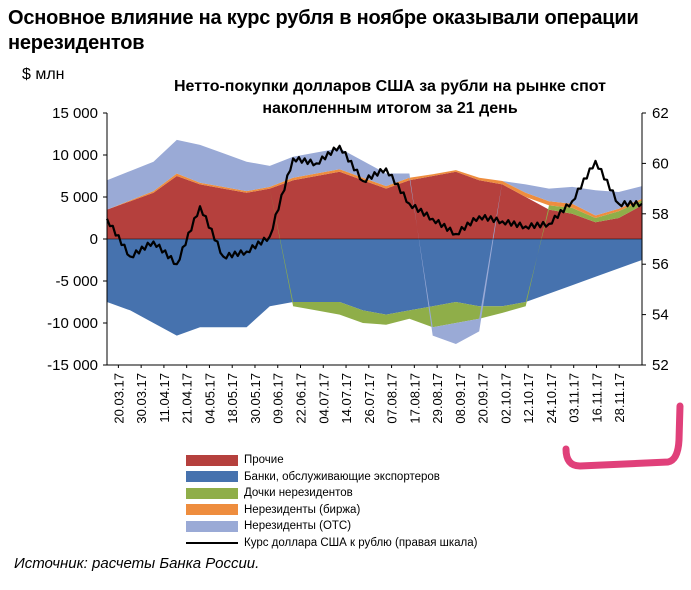  Describe the element at coordinates (118, 398) in the screenshot. I see `x-tick-label: 20.03.17` at that location.